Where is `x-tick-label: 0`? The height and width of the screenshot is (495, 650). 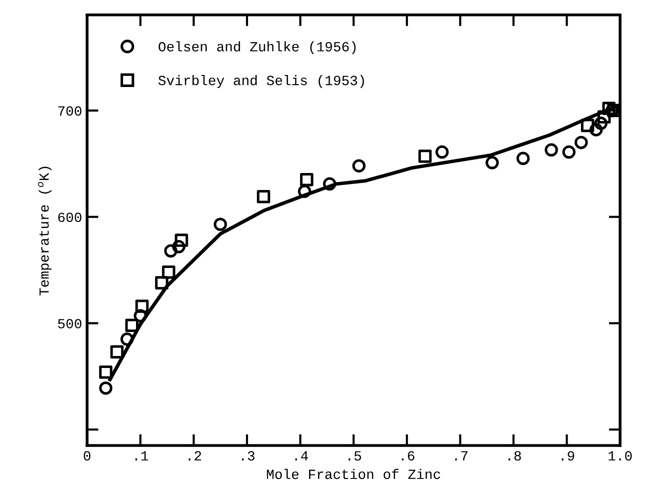 x-tick-label: 0 is located at coordinates (87, 456).